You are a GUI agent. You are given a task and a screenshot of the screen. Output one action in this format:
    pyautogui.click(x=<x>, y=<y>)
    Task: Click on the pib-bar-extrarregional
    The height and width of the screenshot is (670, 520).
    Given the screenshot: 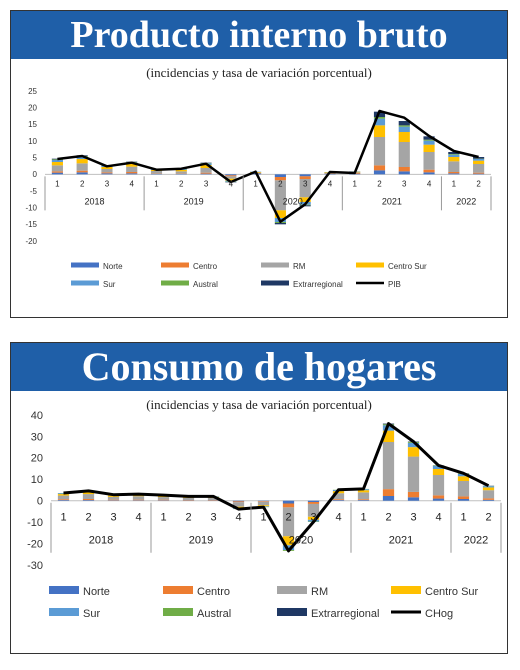 What is the action you would take?
    pyautogui.click(x=429, y=138)
    